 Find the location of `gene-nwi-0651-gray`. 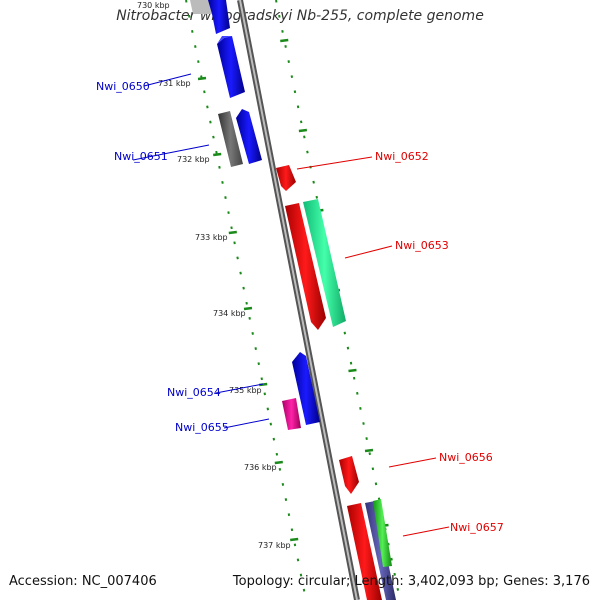

gene-nwi-0651-gray is located at coordinates (230, 139).